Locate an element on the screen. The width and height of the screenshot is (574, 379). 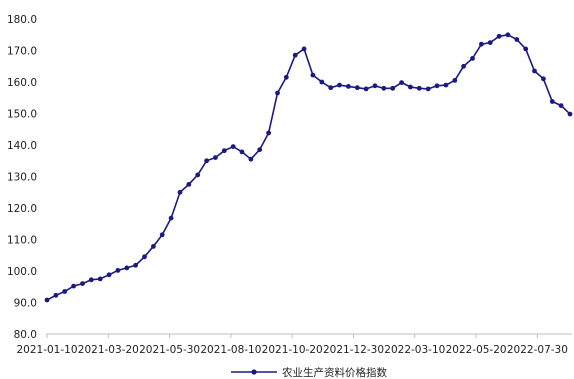
y-tick-label: 110.0 is located at coordinates (22, 241).